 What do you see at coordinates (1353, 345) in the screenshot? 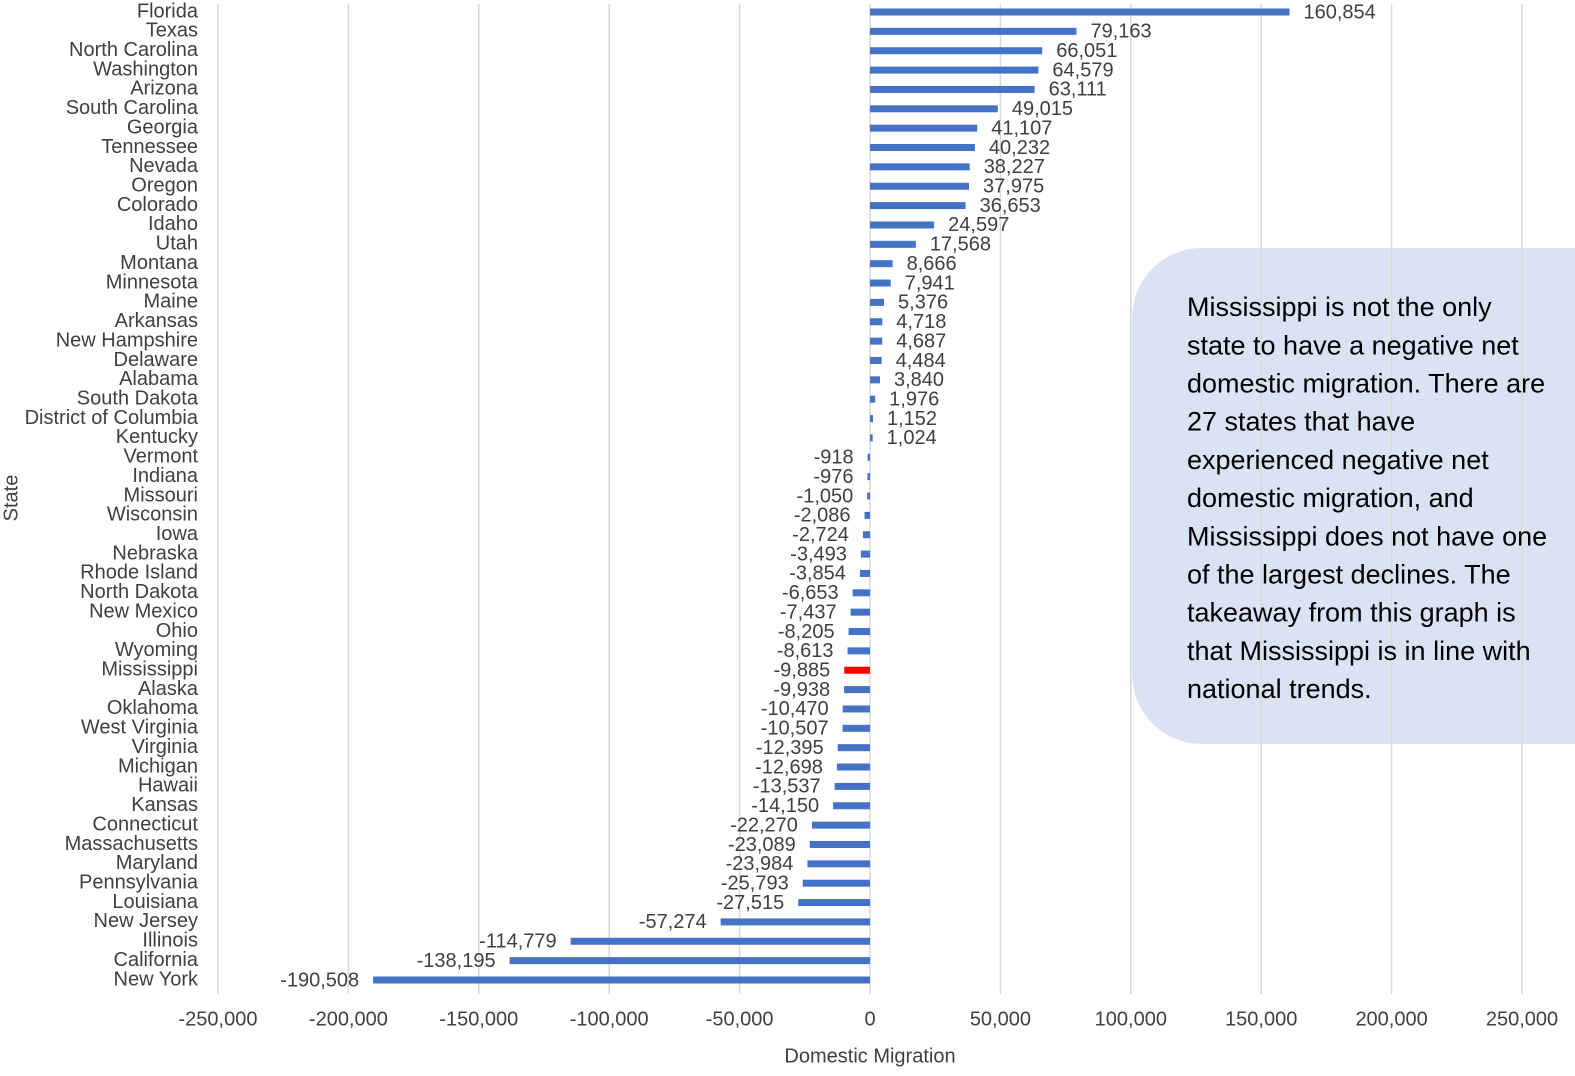
I see `annotation-line: state to have a negative net` at bounding box center [1353, 345].